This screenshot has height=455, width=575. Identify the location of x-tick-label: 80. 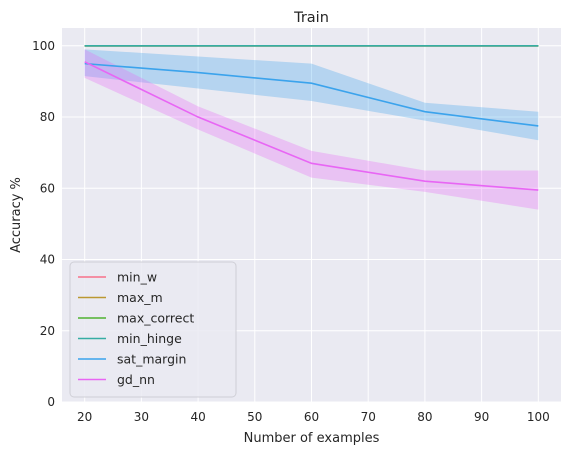
(424, 417).